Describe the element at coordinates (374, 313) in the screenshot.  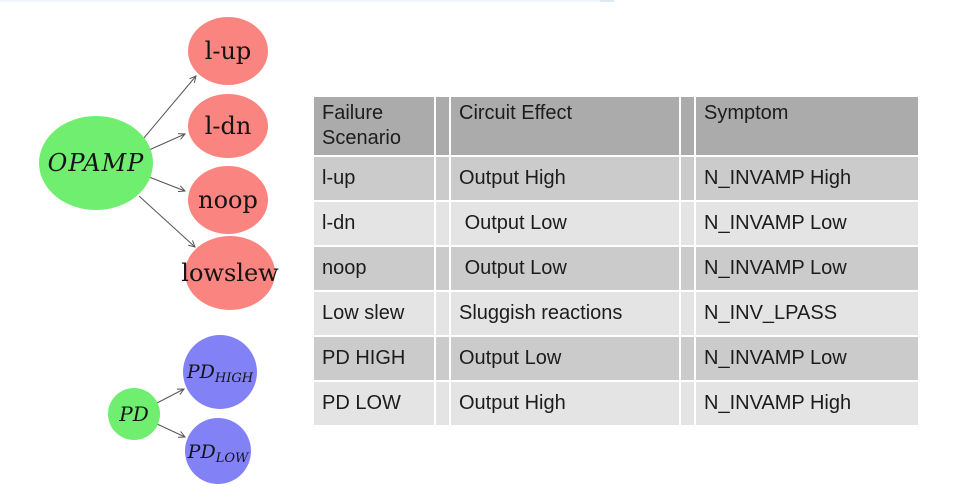
I see `cell-failure-scenario: Low slew` at that location.